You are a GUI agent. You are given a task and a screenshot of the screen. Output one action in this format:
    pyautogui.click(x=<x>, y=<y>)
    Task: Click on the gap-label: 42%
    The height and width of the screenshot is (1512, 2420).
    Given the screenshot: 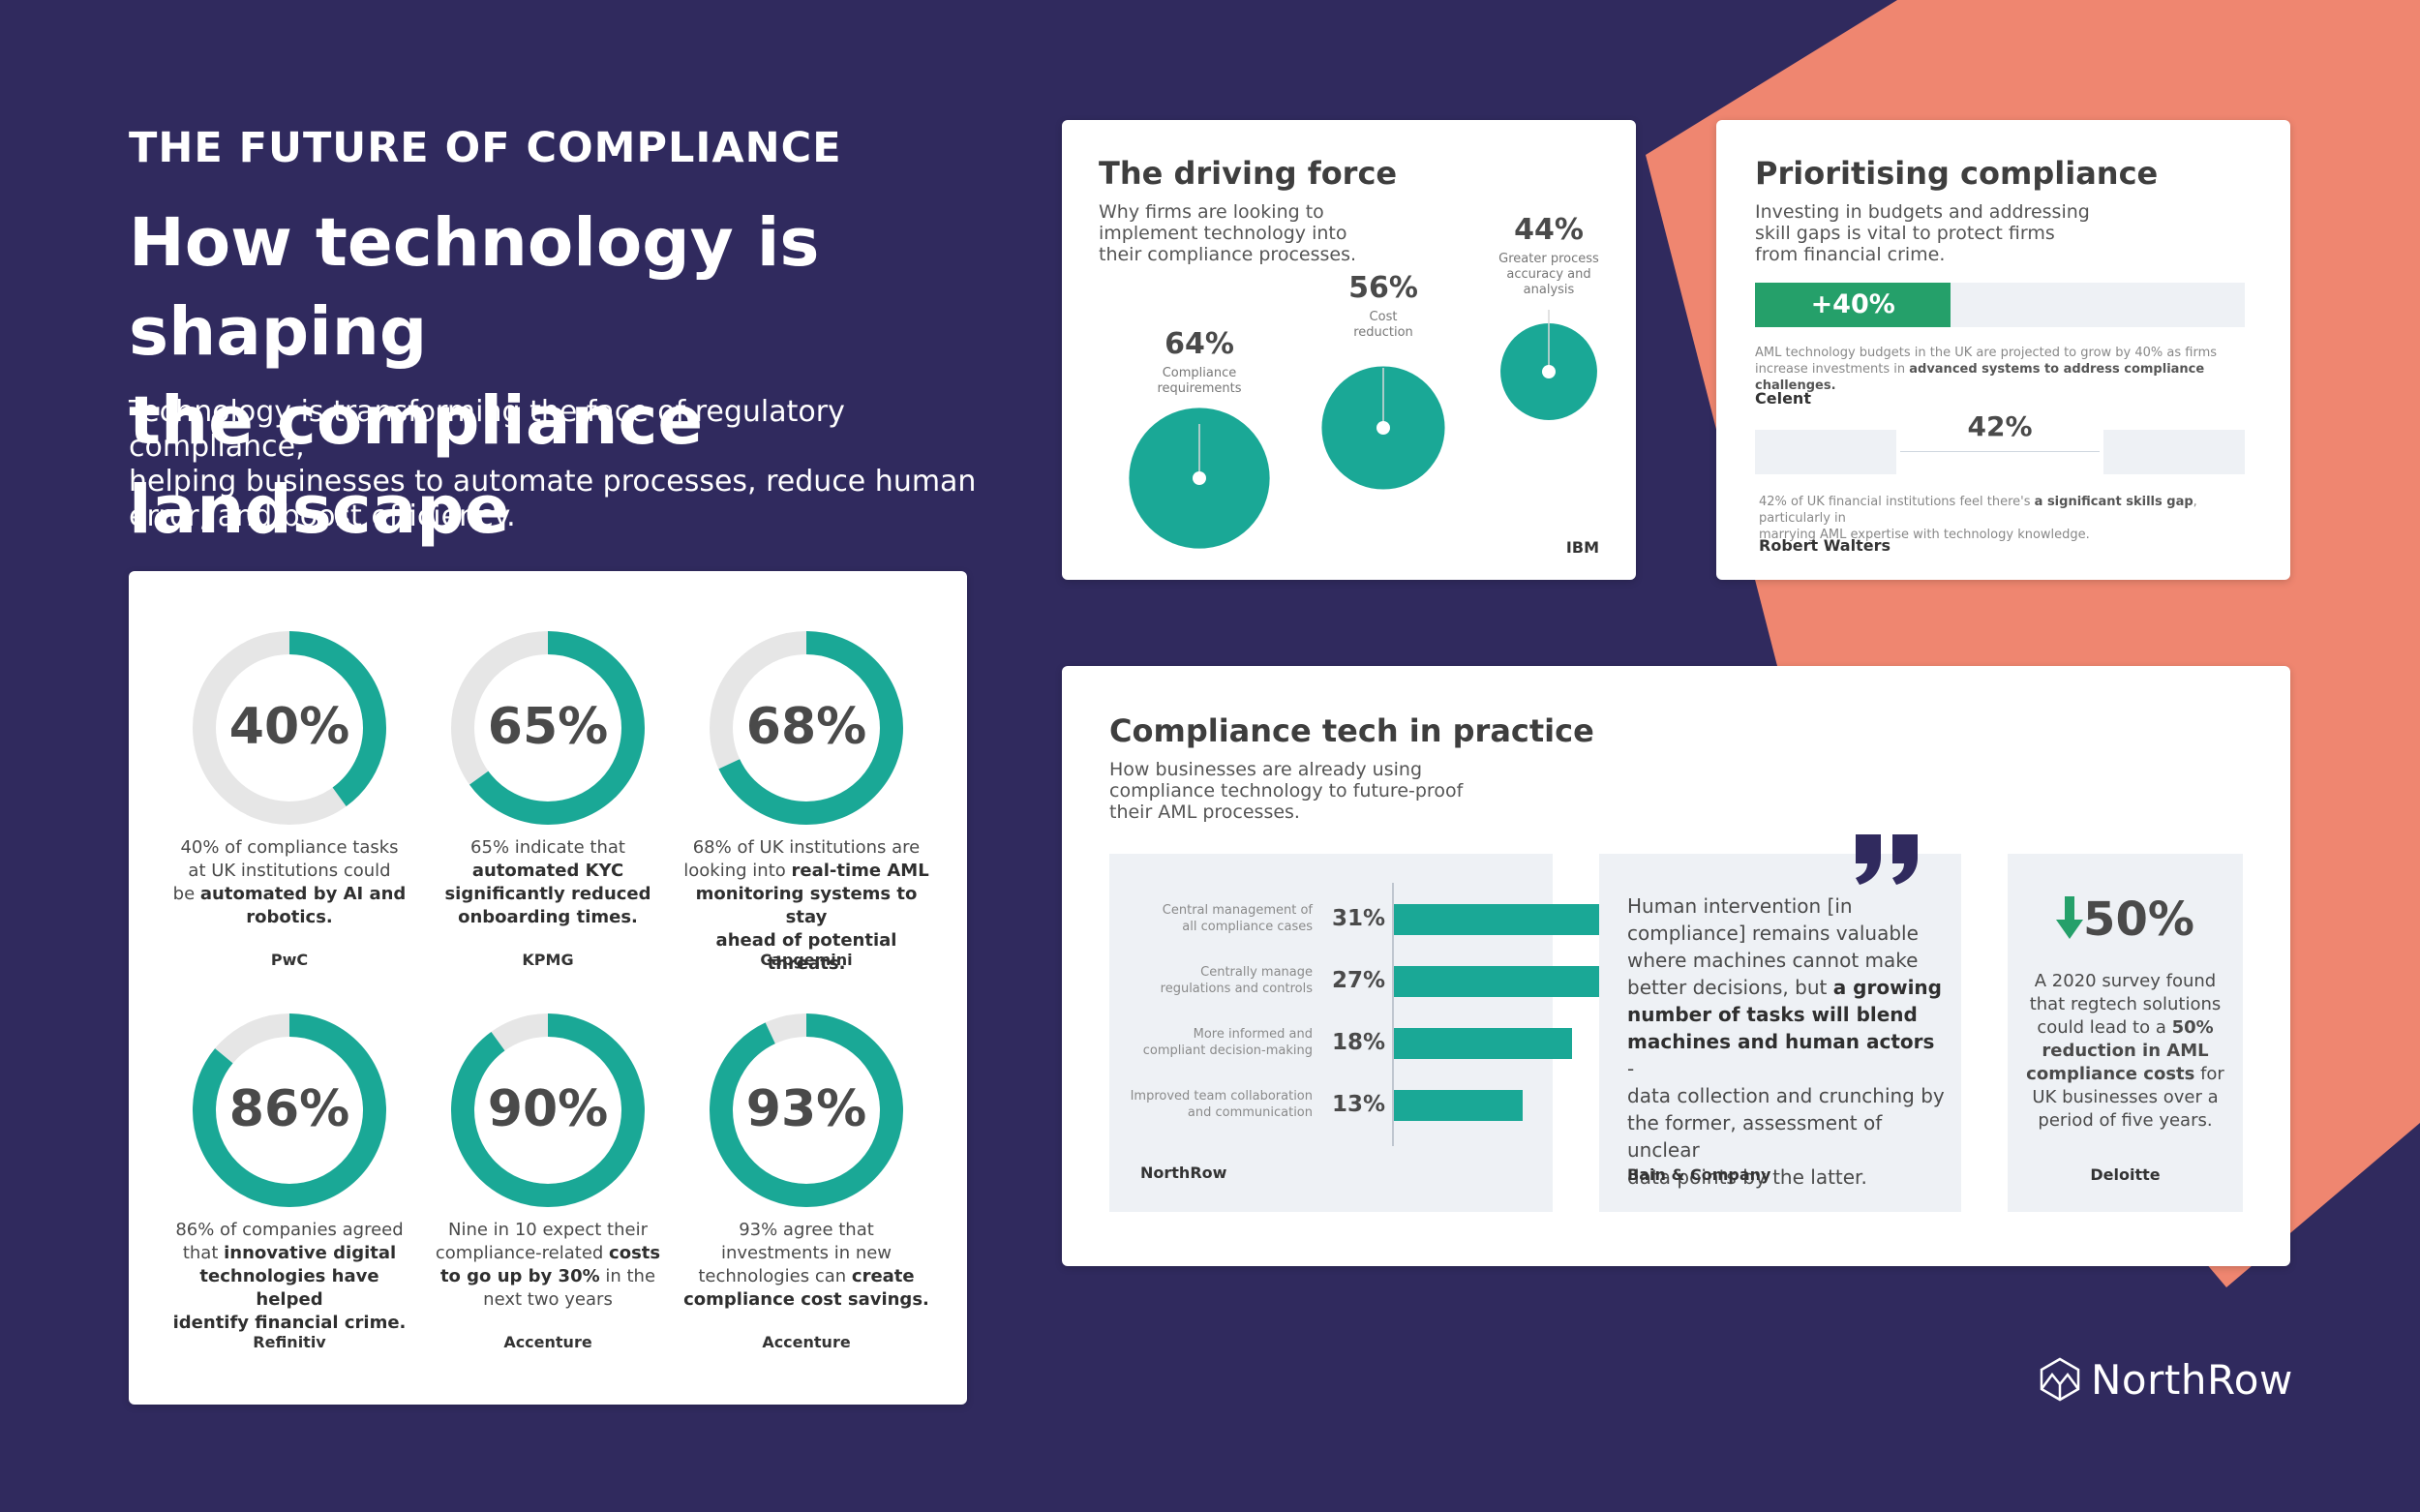 What is the action you would take?
    pyautogui.click(x=2000, y=426)
    